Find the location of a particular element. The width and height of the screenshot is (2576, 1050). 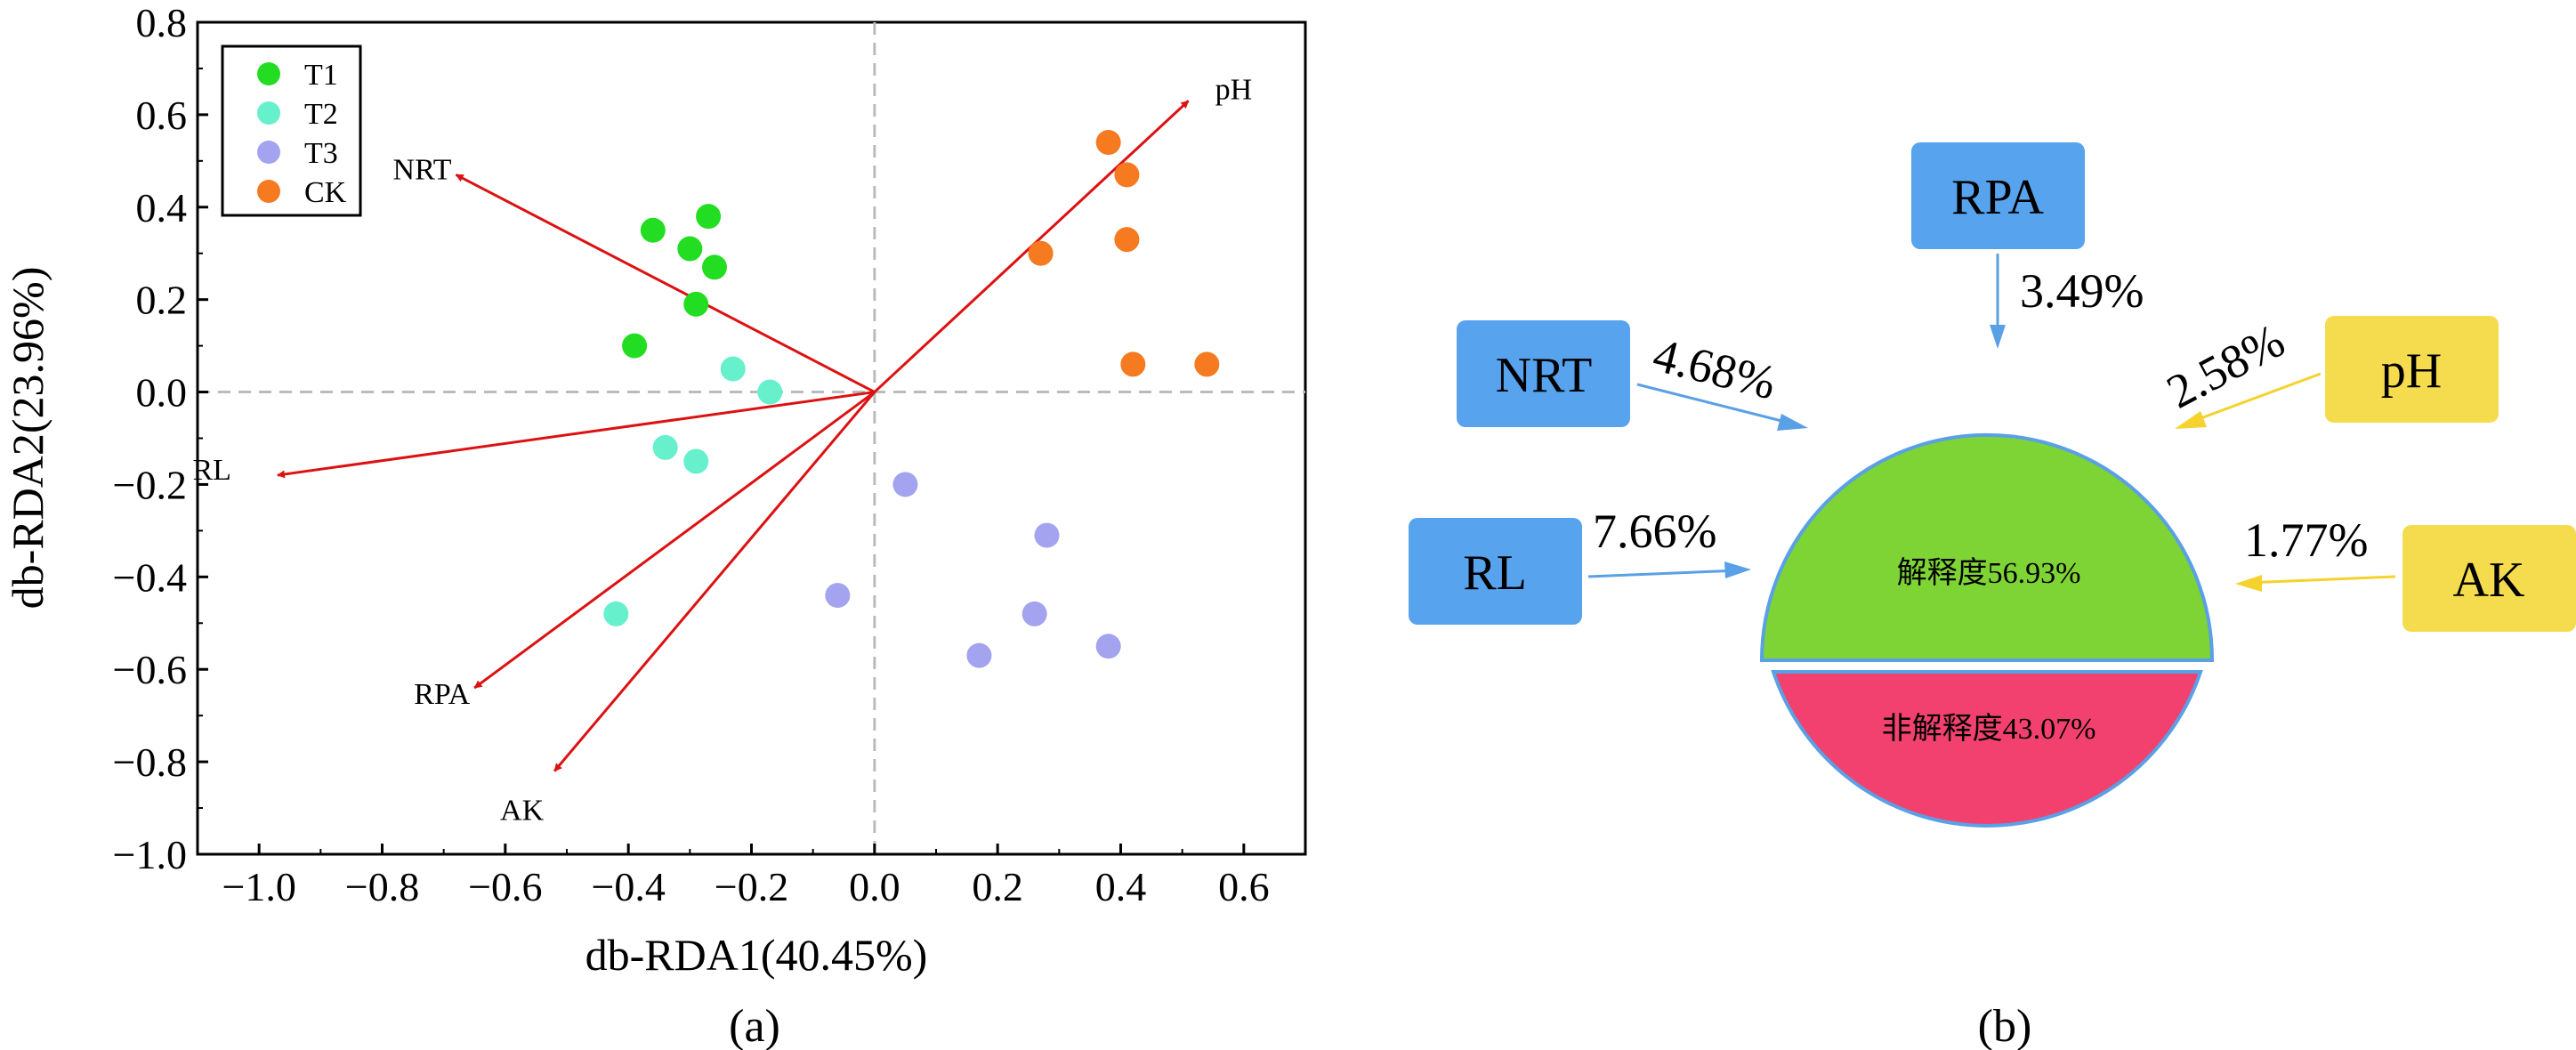

factor-rpa: RPA 3.49% is located at coordinates (2027, 245).